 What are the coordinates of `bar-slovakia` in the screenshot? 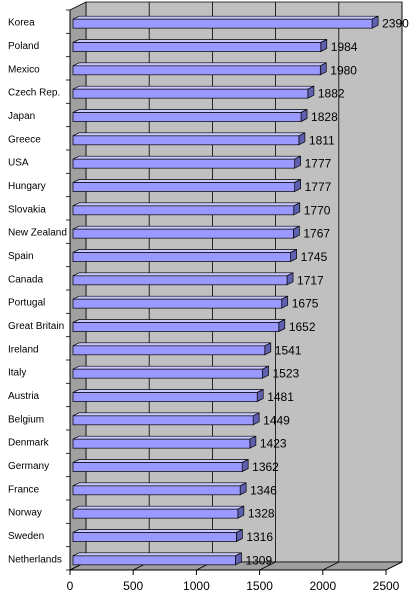 It's located at (183, 210).